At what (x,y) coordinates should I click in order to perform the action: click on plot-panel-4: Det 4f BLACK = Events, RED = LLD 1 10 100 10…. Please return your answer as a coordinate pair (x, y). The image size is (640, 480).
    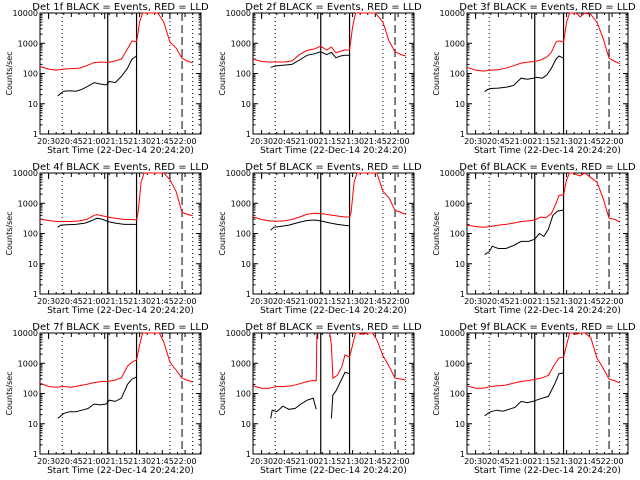
    Looking at the image, I should click on (107, 239).